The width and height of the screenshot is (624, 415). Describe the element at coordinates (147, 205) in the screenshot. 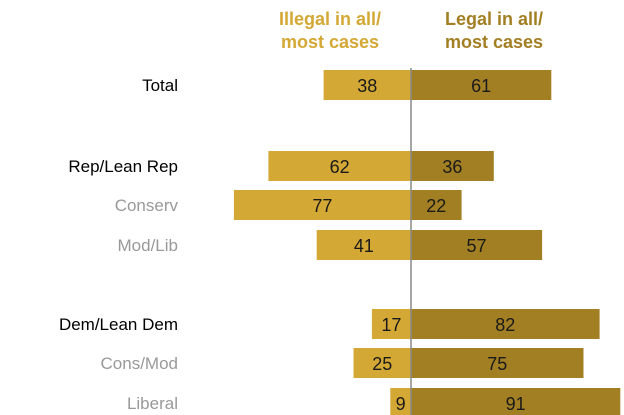

I see `category-label: Conserv` at that location.